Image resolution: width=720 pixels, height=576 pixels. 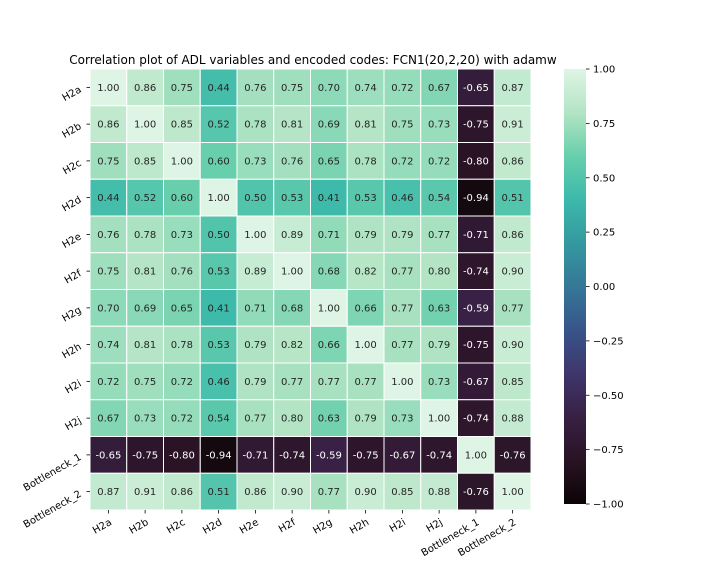 I want to click on heatmap-cell-value: -0.80, so click(x=476, y=161).